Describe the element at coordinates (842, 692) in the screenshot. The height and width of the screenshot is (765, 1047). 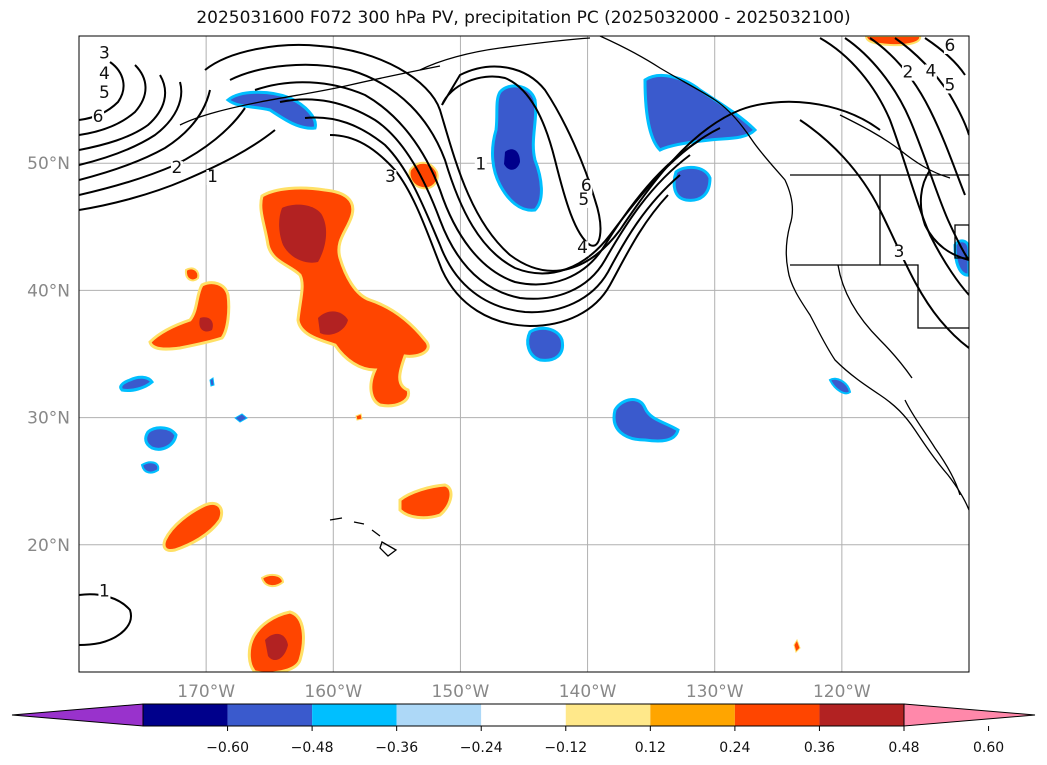
I see `lon-tick-label: 120°W` at that location.